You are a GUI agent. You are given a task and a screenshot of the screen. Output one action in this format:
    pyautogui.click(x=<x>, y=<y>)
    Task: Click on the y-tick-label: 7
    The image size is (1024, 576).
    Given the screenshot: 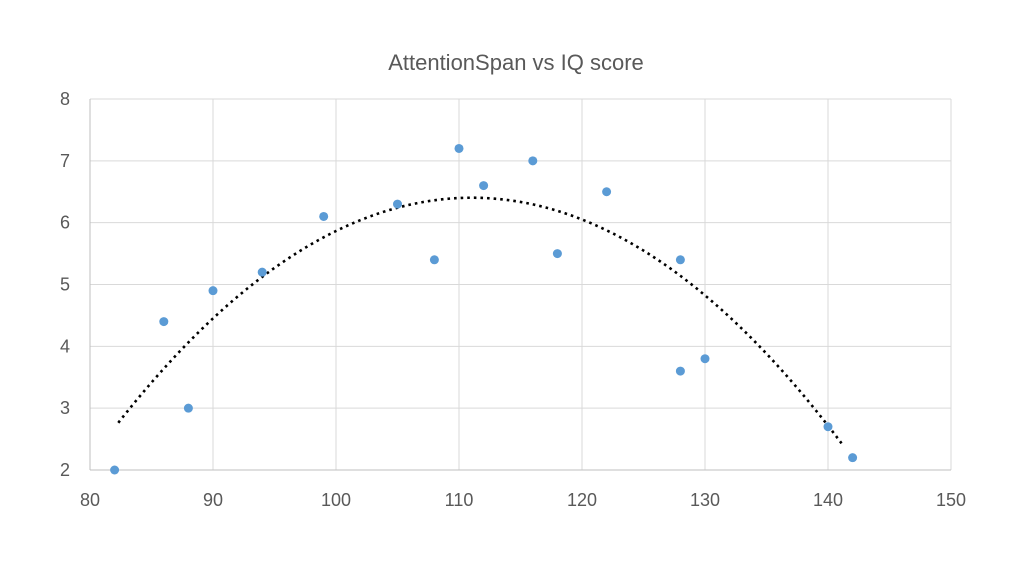 What is the action you would take?
    pyautogui.click(x=65, y=161)
    